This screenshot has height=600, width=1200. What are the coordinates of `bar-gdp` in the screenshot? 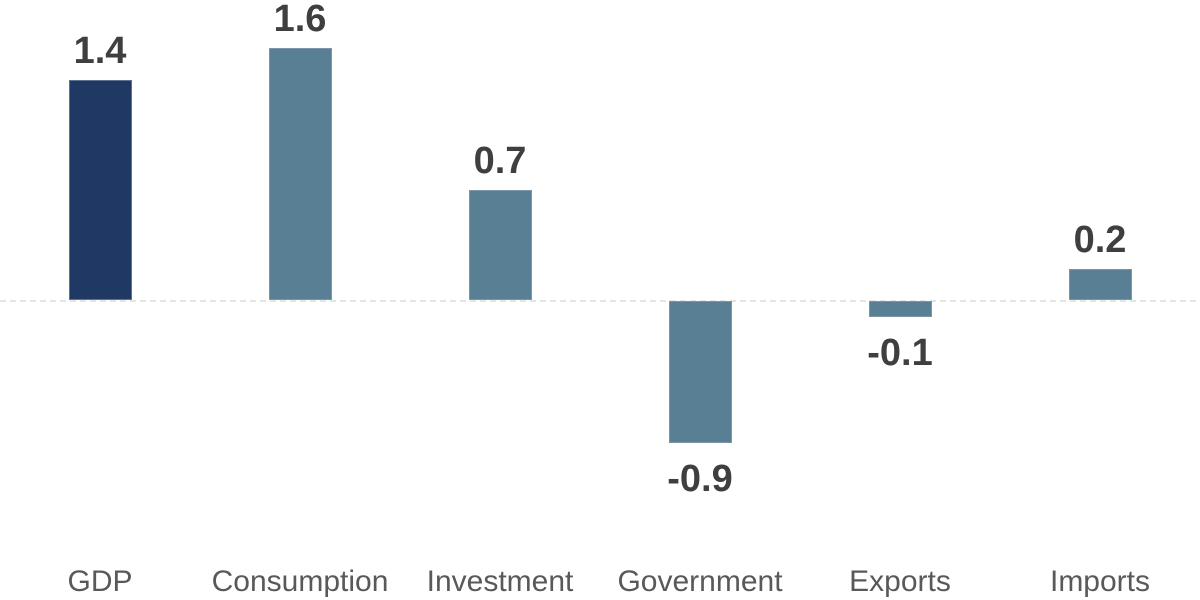 It's located at (100, 189).